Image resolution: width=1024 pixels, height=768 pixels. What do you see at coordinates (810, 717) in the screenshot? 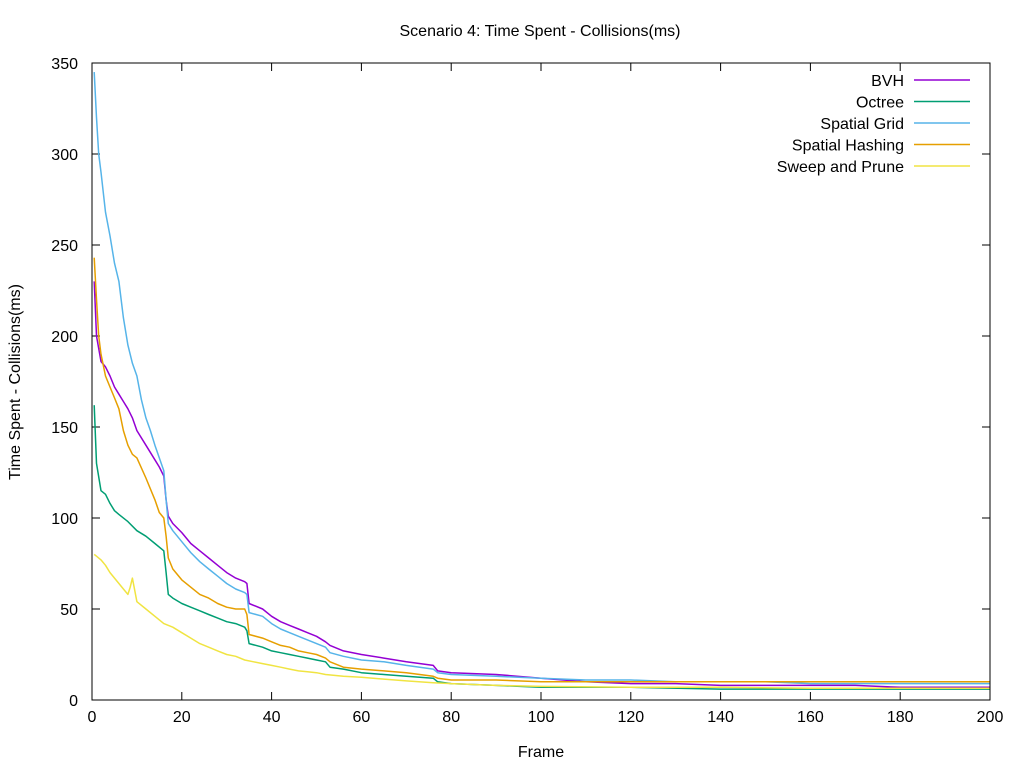
I see `x-tick-label: 160` at bounding box center [810, 717].